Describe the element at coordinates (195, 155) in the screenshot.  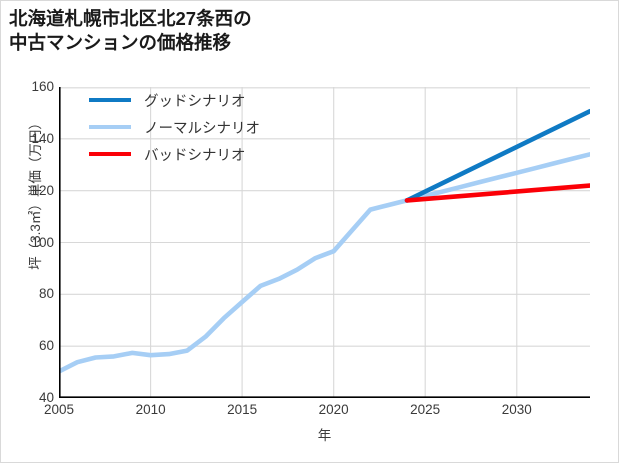
I see `legend-label: バッドシナリオ` at that location.